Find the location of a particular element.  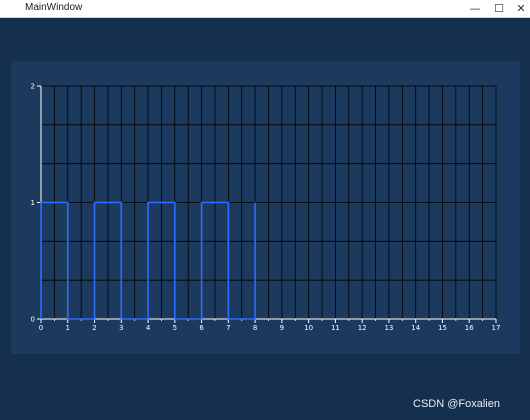

x-tick-label: 4 is located at coordinates (148, 328).